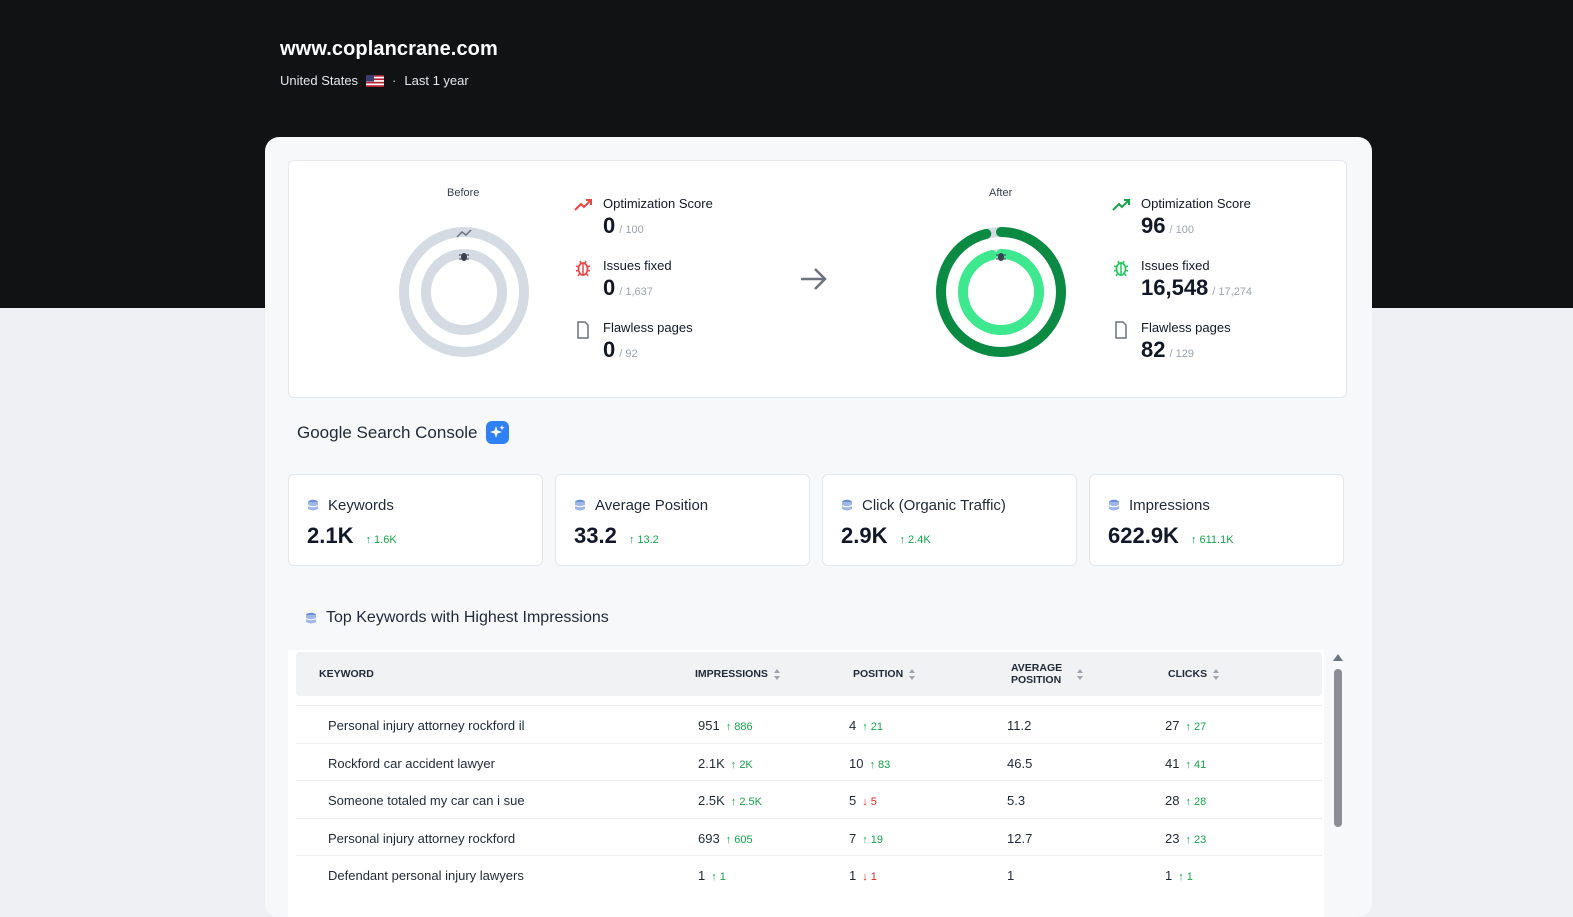 The height and width of the screenshot is (917, 1573). I want to click on keyword-cell: Personal injury attorney rockford il, so click(426, 725).